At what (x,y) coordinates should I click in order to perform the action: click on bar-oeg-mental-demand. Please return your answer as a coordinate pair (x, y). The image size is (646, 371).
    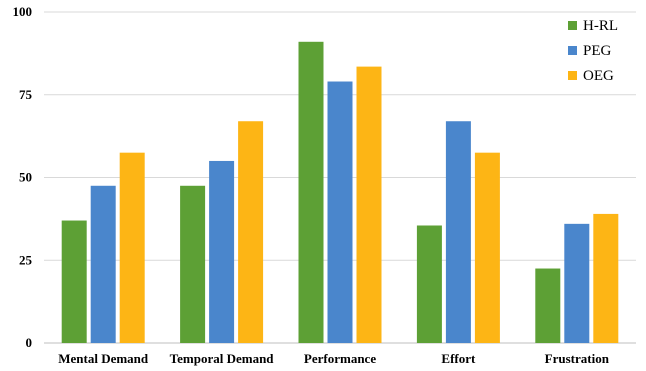
    Looking at the image, I should click on (132, 247).